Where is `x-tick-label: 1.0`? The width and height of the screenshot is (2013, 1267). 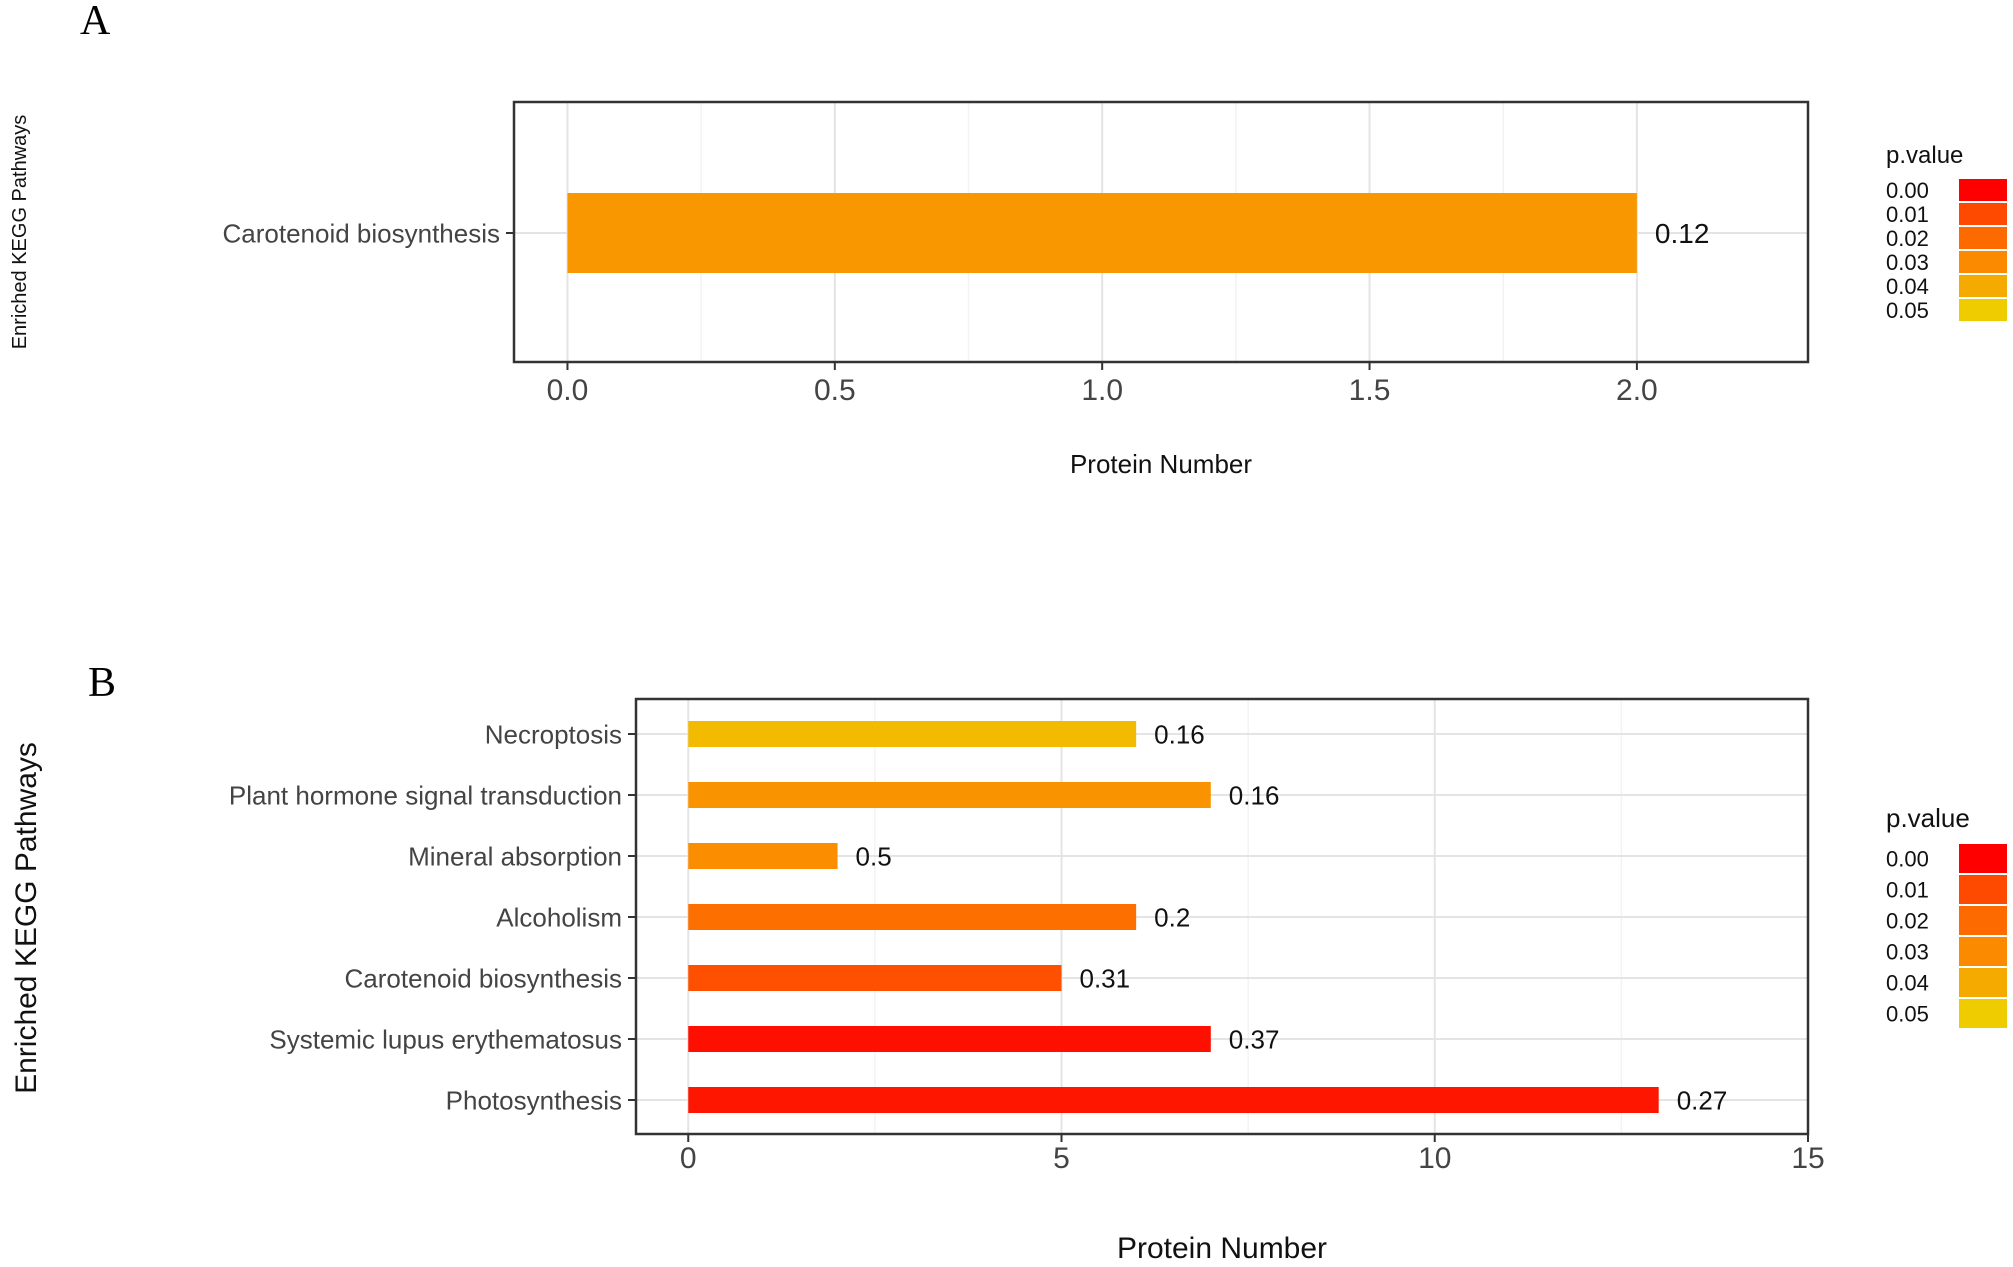
x-tick-label: 1.0 is located at coordinates (1102, 390).